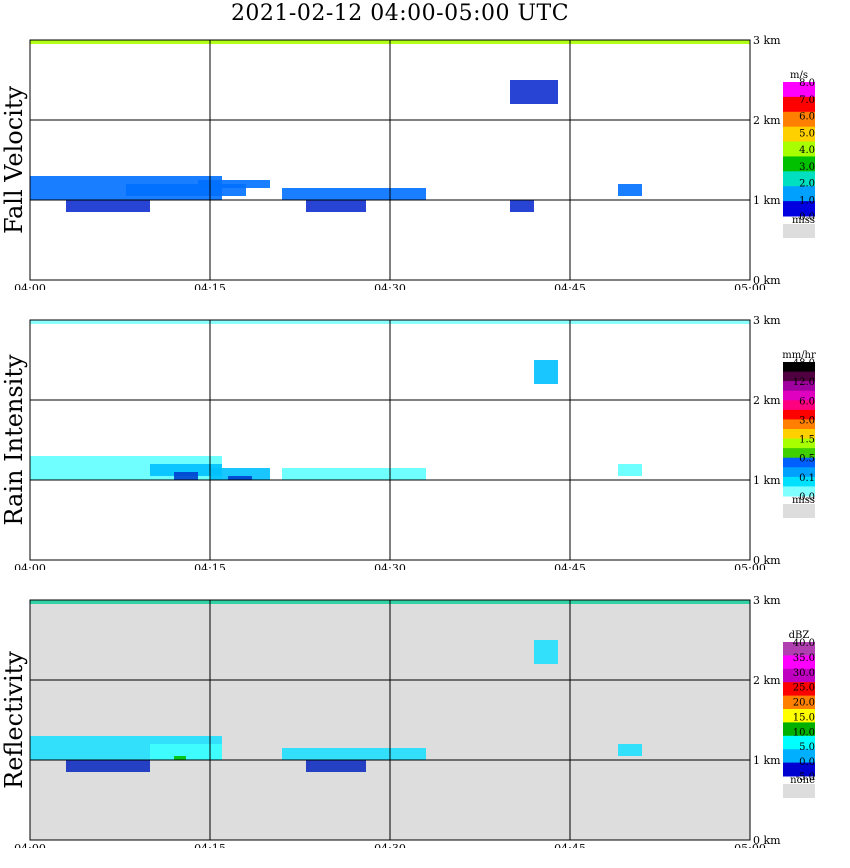 The width and height of the screenshot is (850, 868). What do you see at coordinates (807, 401) in the screenshot?
I see `legend-label: 6.0` at bounding box center [807, 401].